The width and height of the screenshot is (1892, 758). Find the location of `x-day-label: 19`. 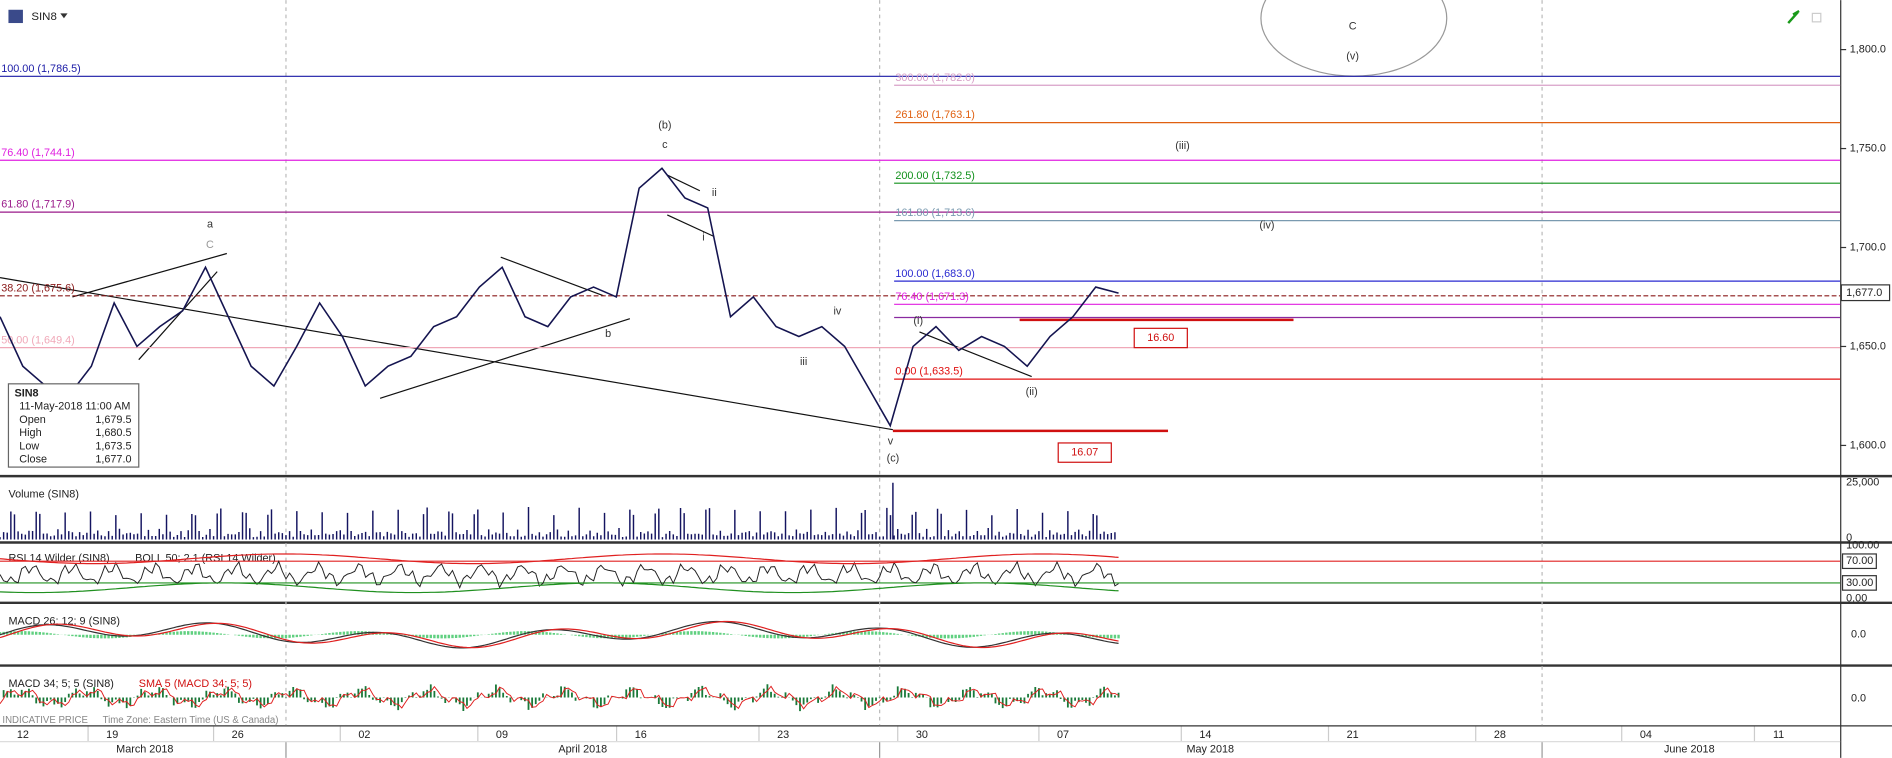

x-day-label: 19 is located at coordinates (112, 735).